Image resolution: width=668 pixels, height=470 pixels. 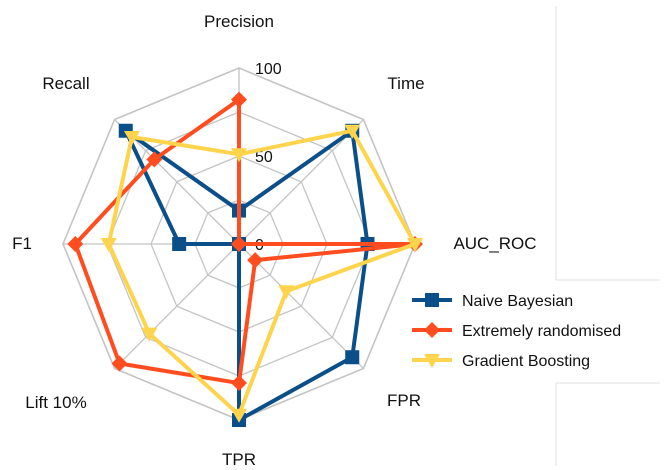 I want to click on point-gradient-boosting-time, so click(x=352, y=131).